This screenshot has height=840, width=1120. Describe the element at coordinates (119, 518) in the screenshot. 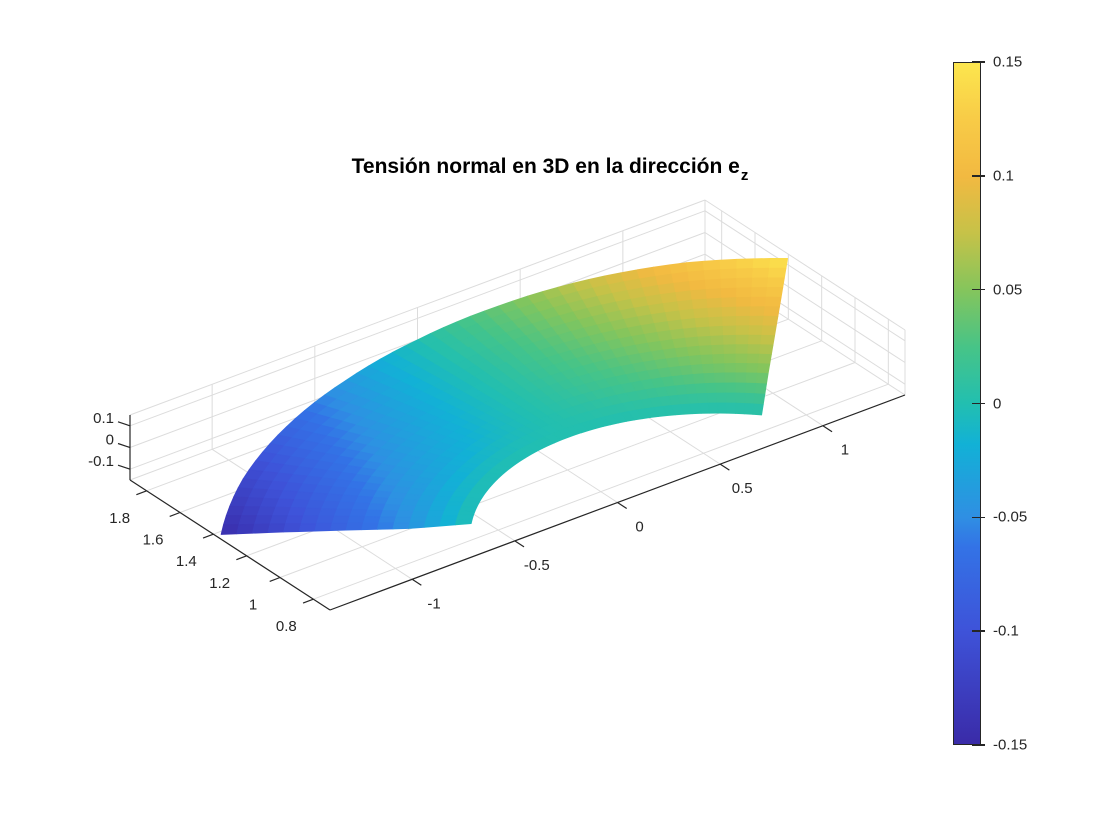

I see `y-tick-label: 1.8` at that location.